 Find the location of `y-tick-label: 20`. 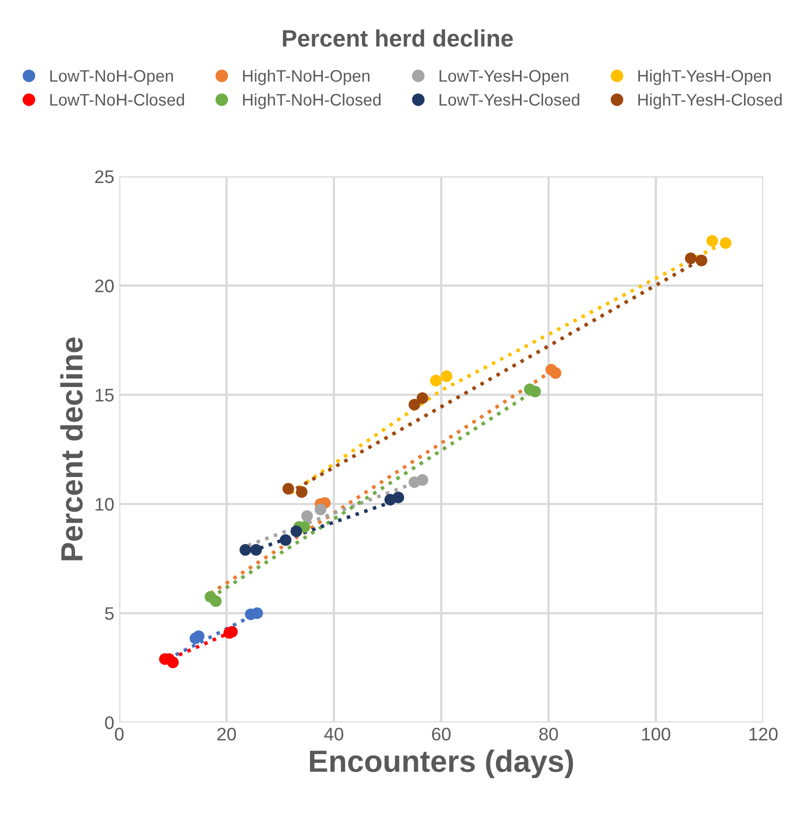

y-tick-label: 20 is located at coordinates (104, 286).